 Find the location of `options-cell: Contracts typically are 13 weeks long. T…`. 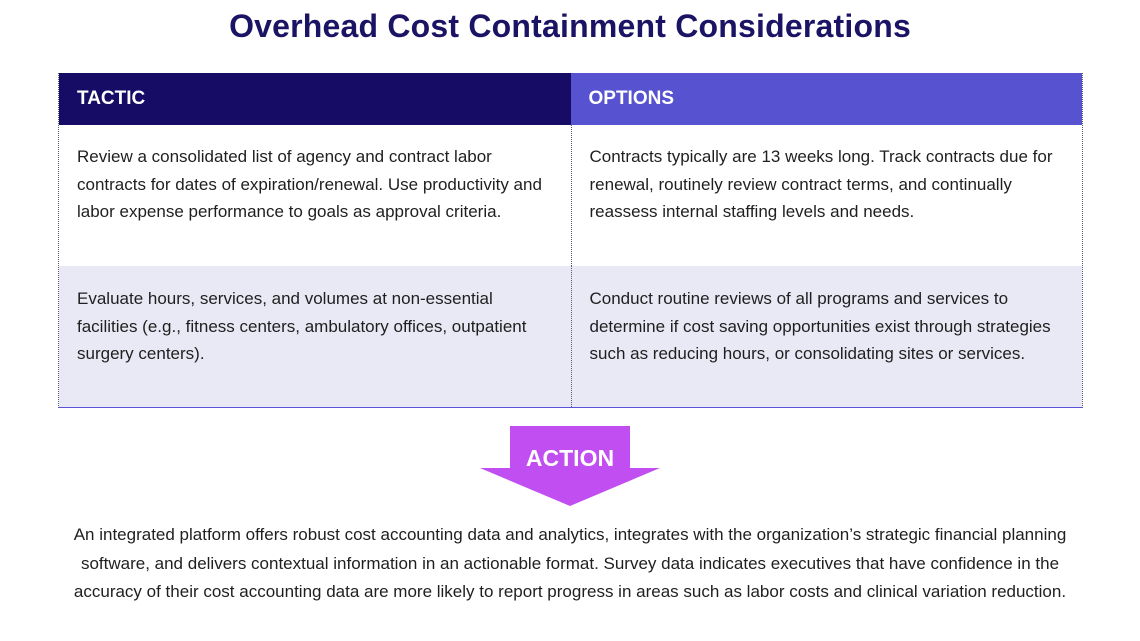

options-cell: Contracts typically are 13 weeks long. T… is located at coordinates (826, 195).